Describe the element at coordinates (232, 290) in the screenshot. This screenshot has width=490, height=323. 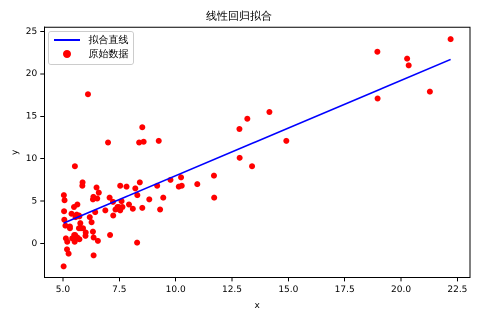
I see `x-tick-label: 12.5` at that location.